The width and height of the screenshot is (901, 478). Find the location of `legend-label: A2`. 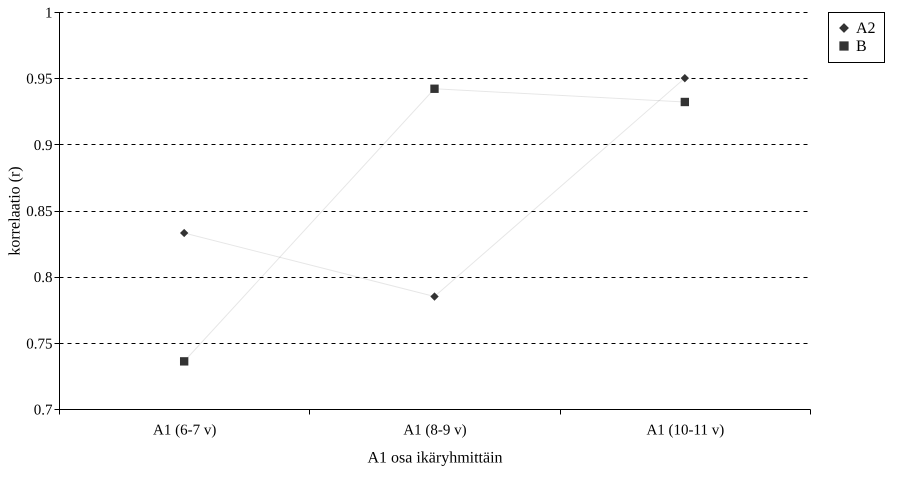

legend-label: A2 is located at coordinates (866, 28).